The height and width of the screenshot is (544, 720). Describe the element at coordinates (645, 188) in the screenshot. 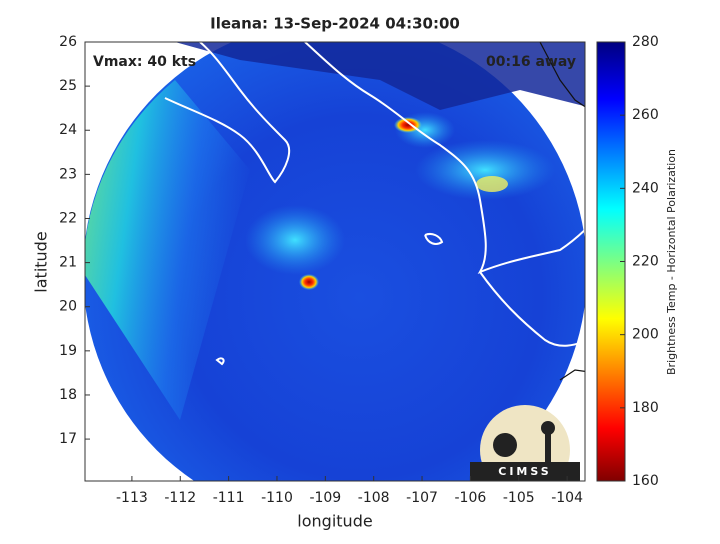

I see `colorbar-tick-label: 240` at that location.